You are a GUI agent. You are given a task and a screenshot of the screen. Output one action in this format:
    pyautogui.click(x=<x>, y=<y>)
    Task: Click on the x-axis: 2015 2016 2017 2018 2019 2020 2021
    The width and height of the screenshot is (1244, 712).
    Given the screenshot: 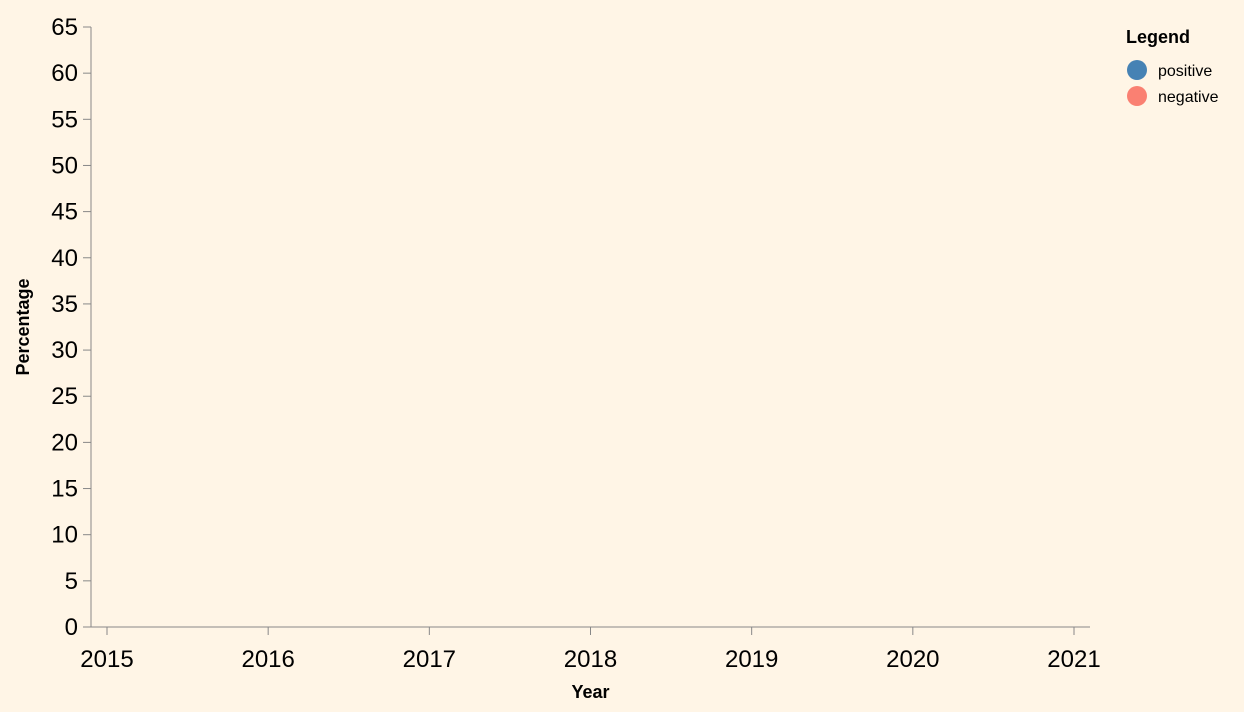 What is the action you would take?
    pyautogui.click(x=590, y=649)
    